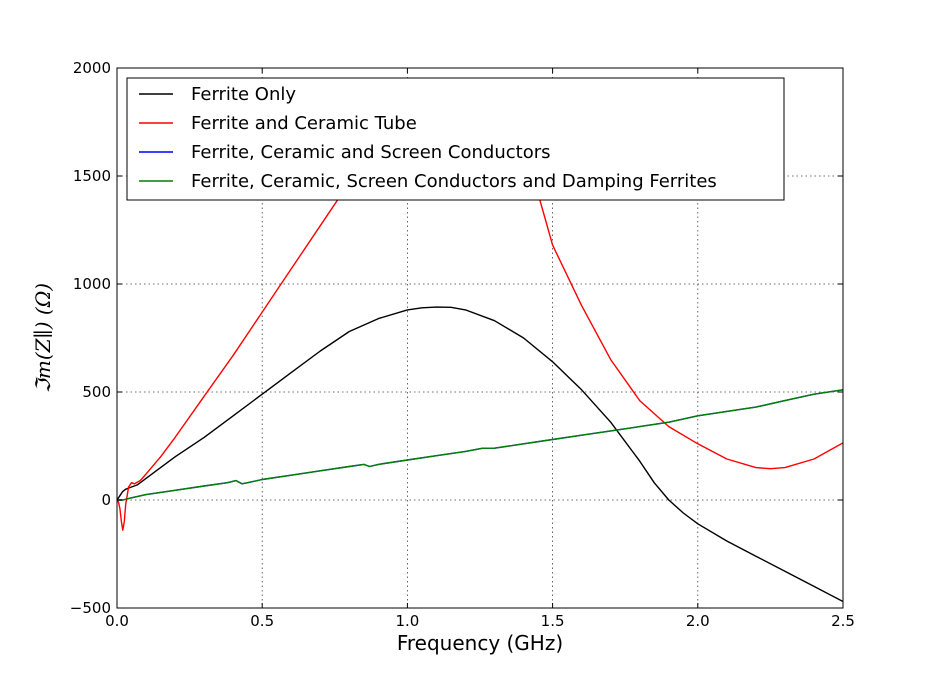  Describe the element at coordinates (480, 643) in the screenshot. I see `x-axis-label: Frequency (GHz)` at that location.